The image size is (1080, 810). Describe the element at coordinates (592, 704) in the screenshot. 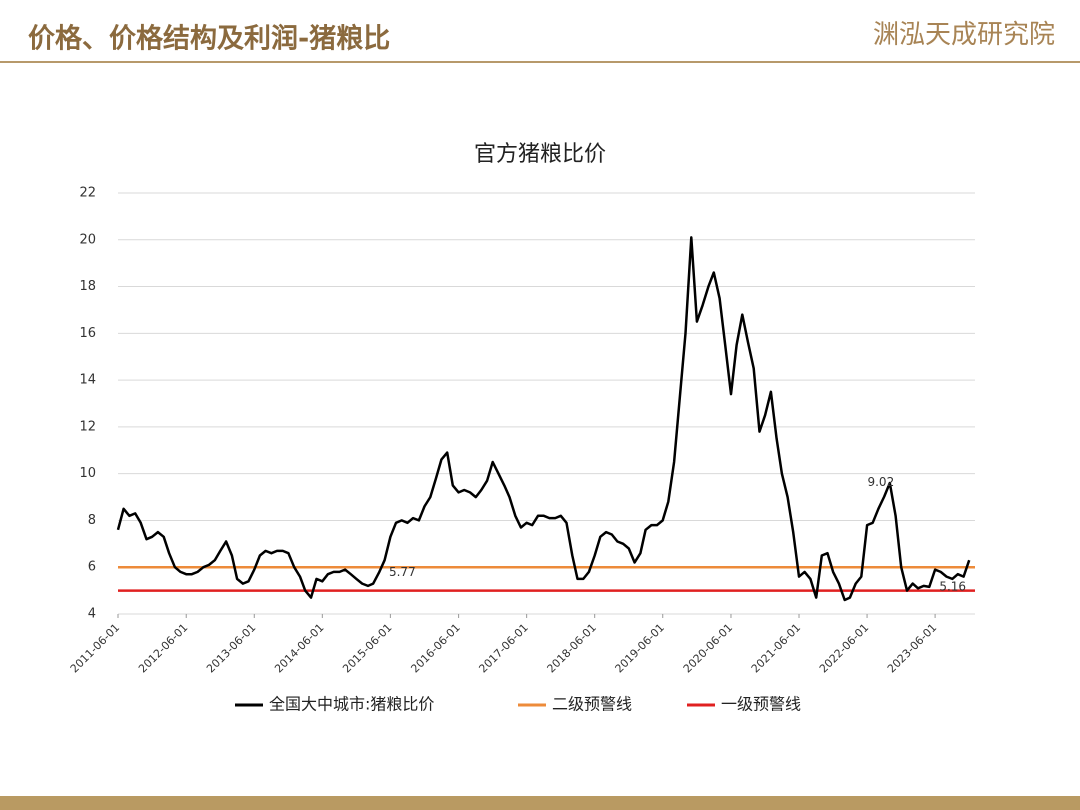

I see `legend-label: 二级预警线` at that location.